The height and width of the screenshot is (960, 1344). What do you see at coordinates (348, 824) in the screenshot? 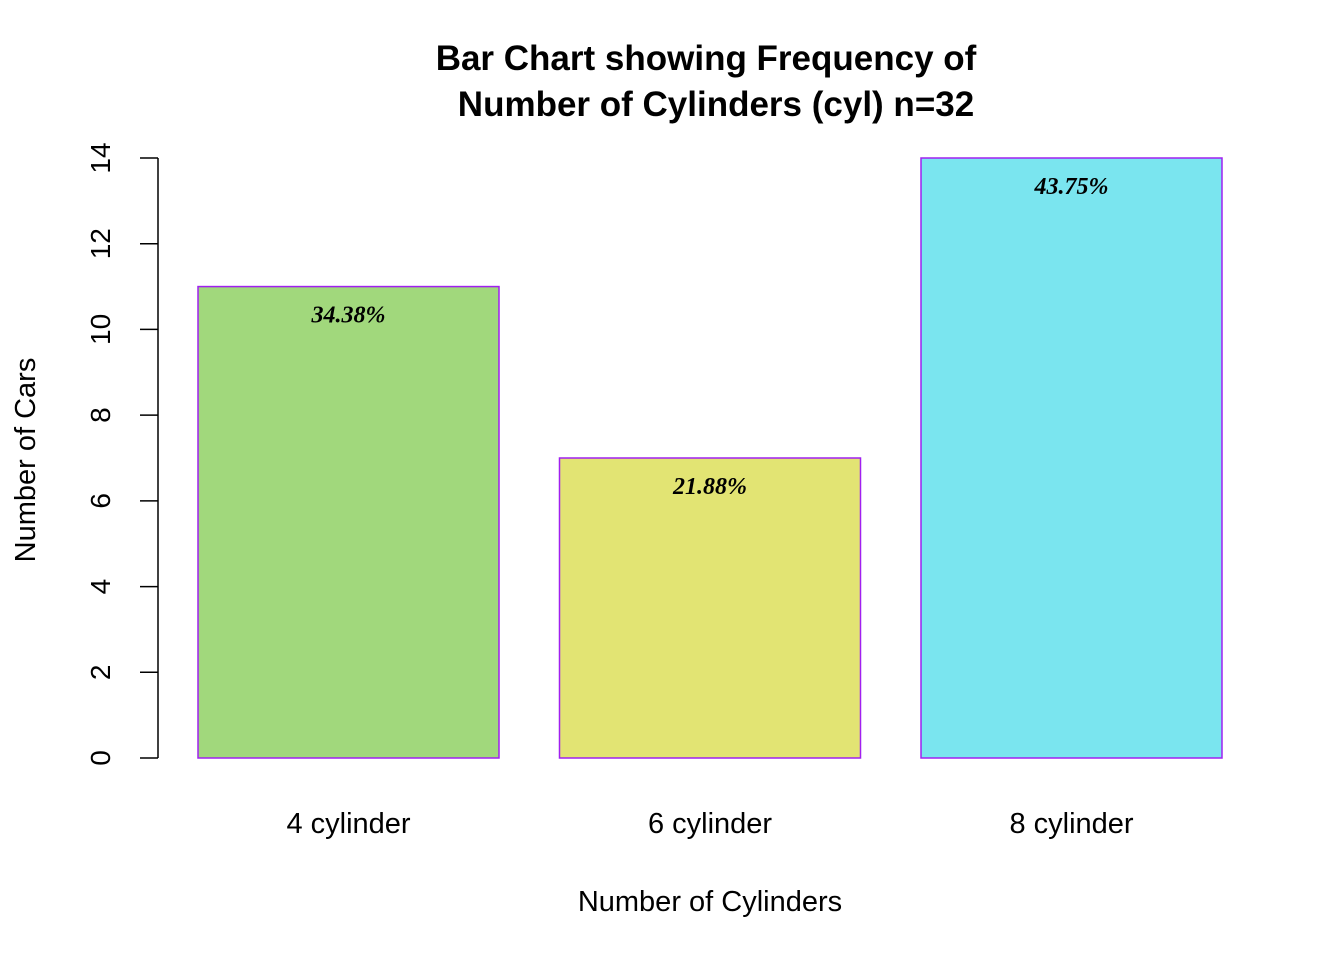
I see `category-label: 4 cylinder` at bounding box center [348, 824].